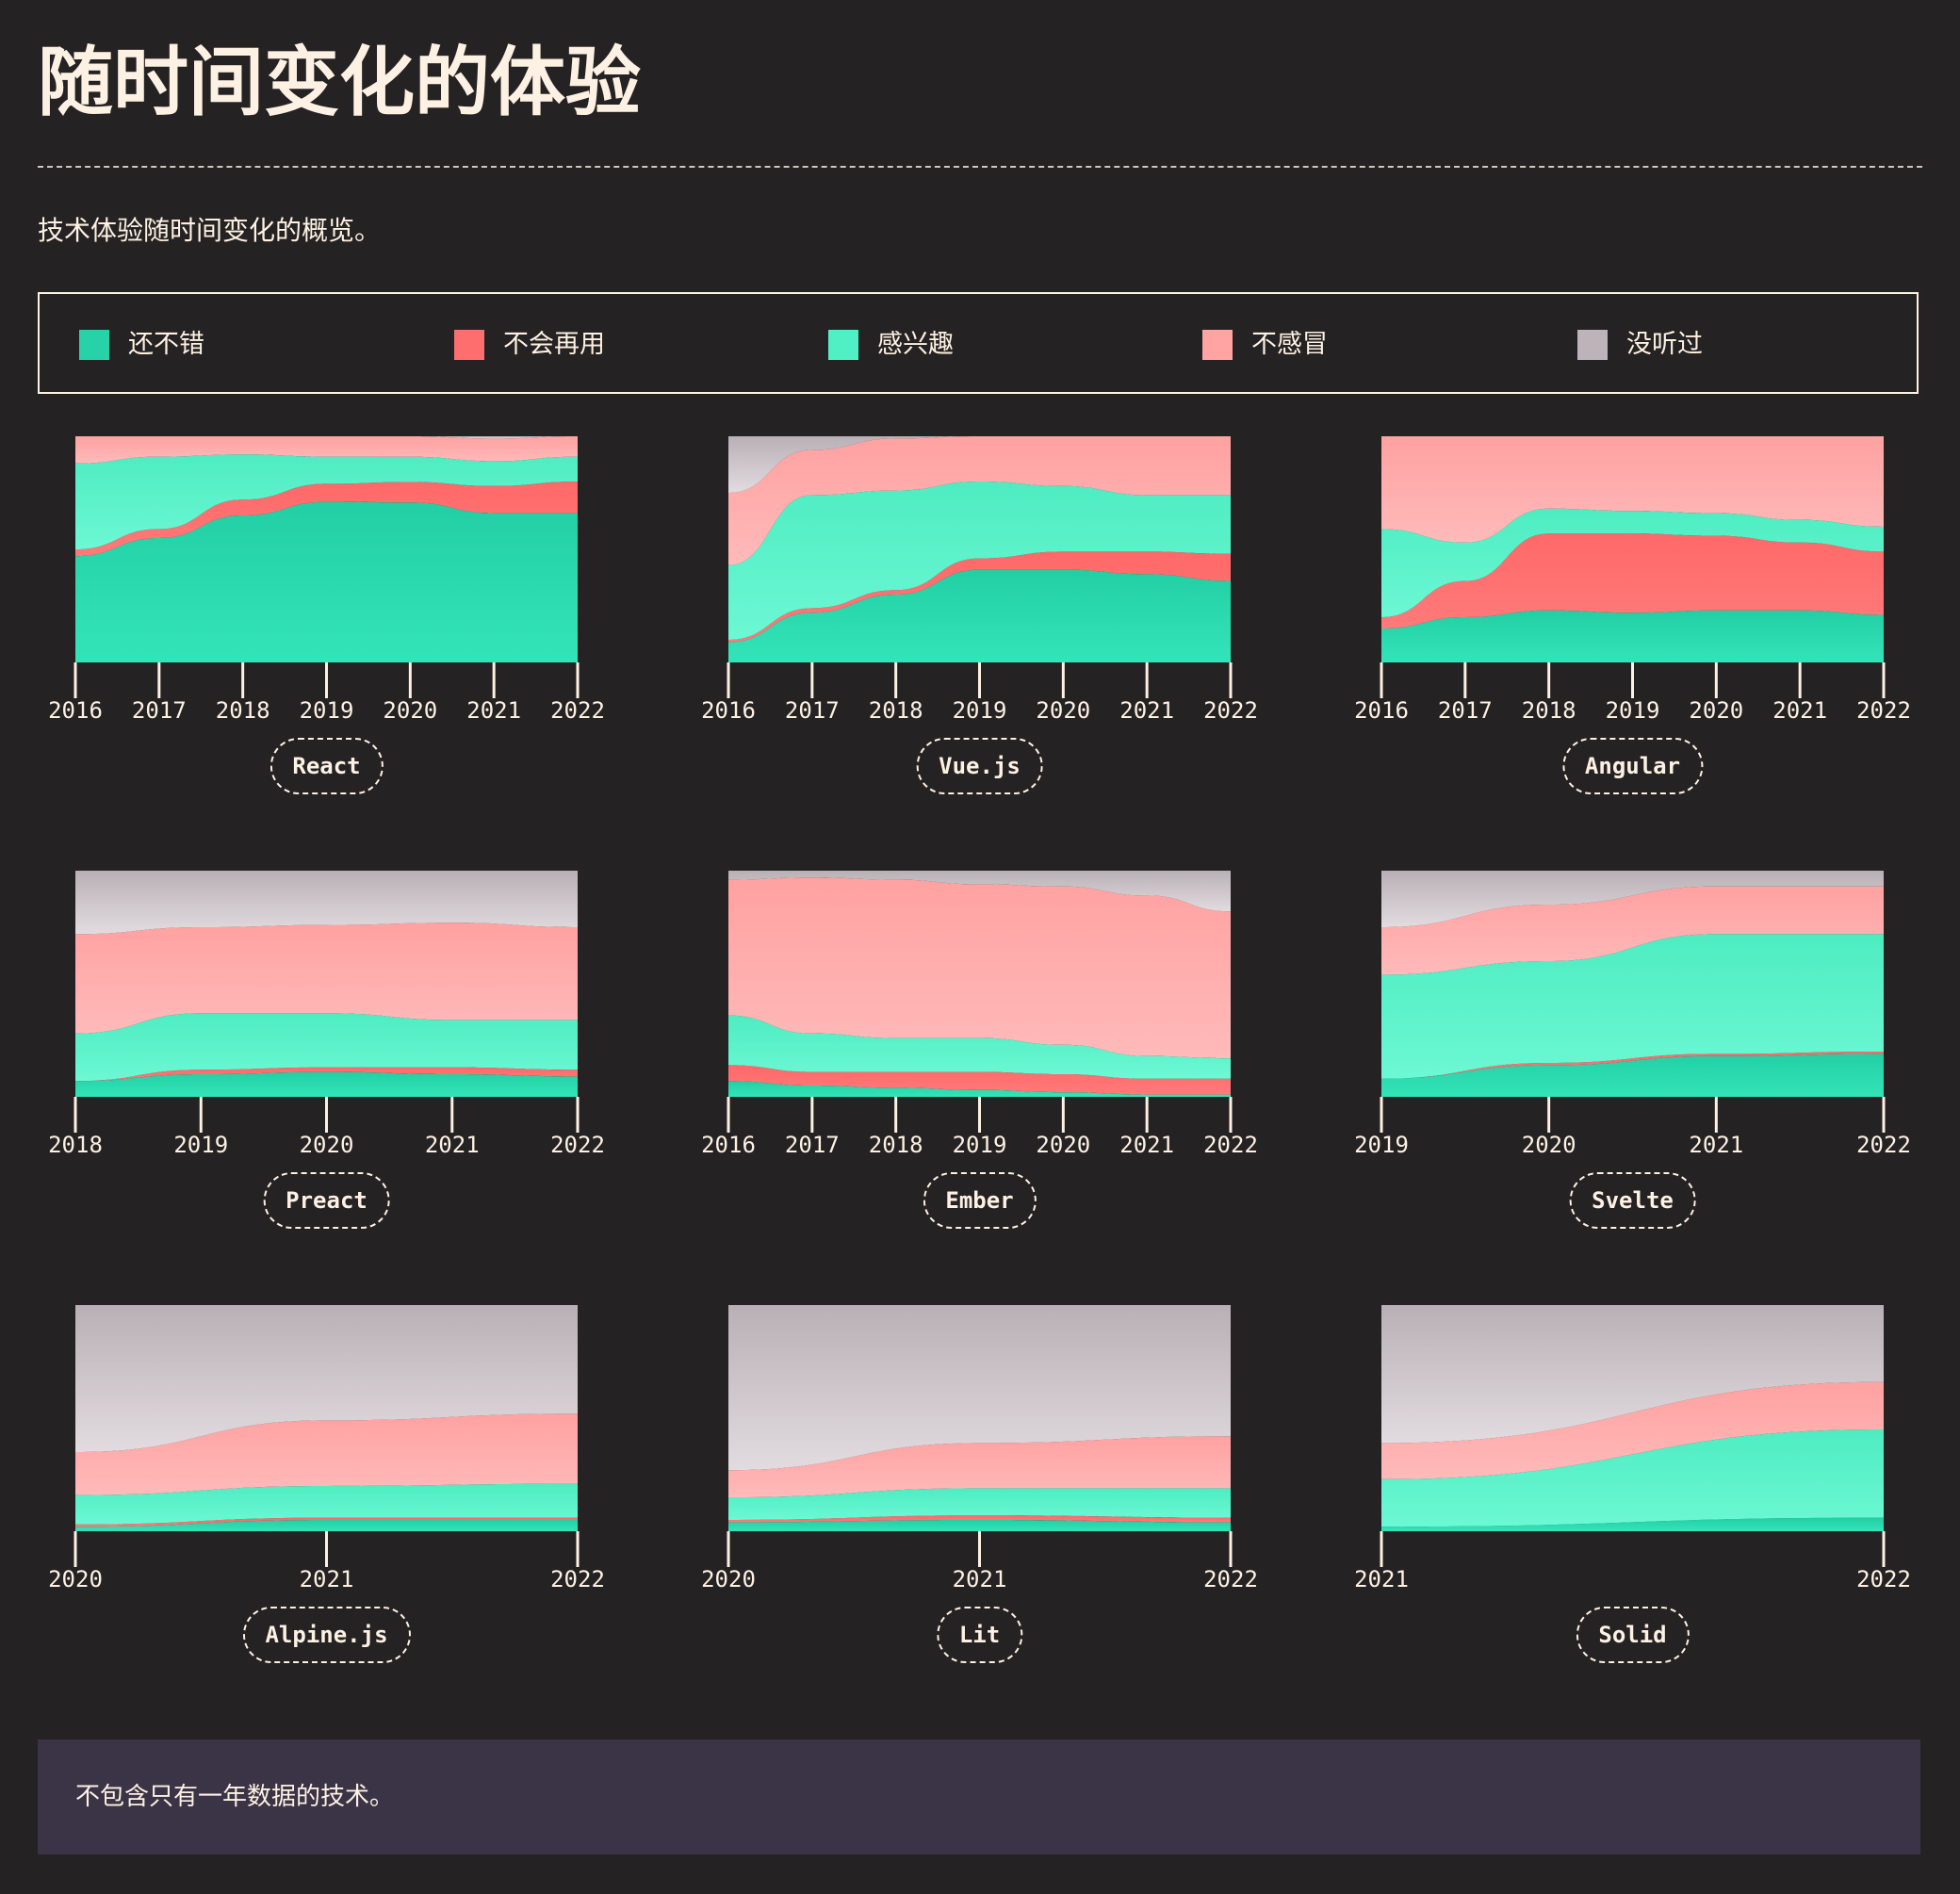 The height and width of the screenshot is (1894, 1960). What do you see at coordinates (1632, 1200) in the screenshot?
I see `chart-name-pill: Svelte` at bounding box center [1632, 1200].